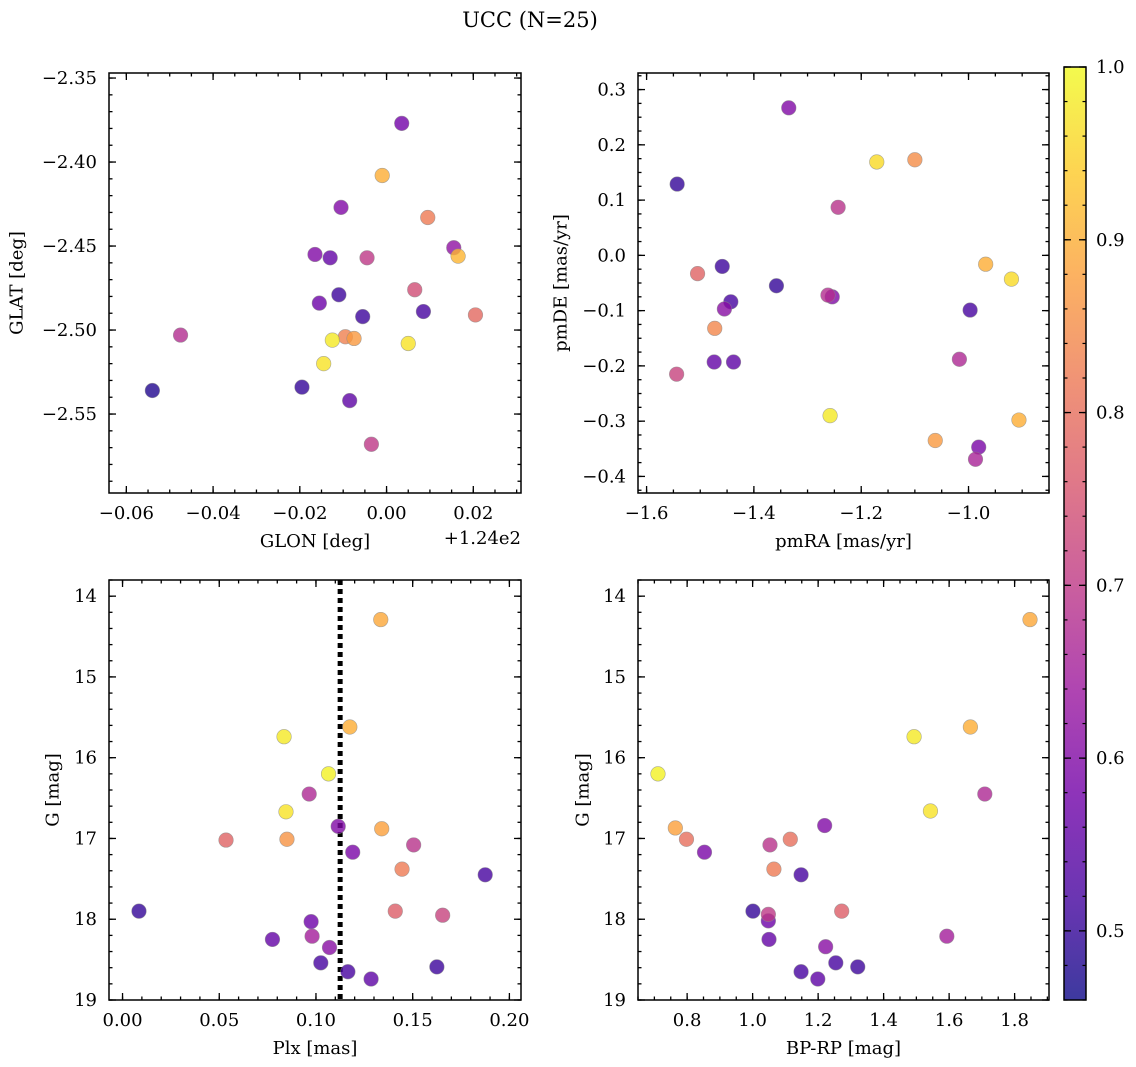 This screenshot has height=1067, width=1136. I want to click on y-tick-label: 0.3, so click(611, 90).